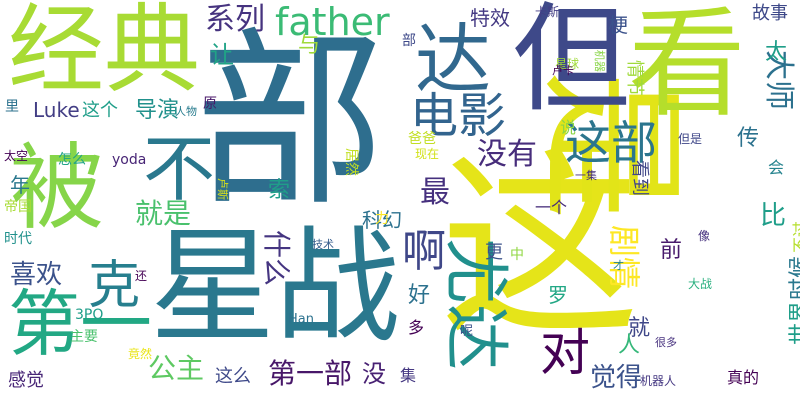 This screenshot has height=400, width=800. Describe the element at coordinates (129, 160) in the screenshot. I see `word-yoda: yoda` at that location.